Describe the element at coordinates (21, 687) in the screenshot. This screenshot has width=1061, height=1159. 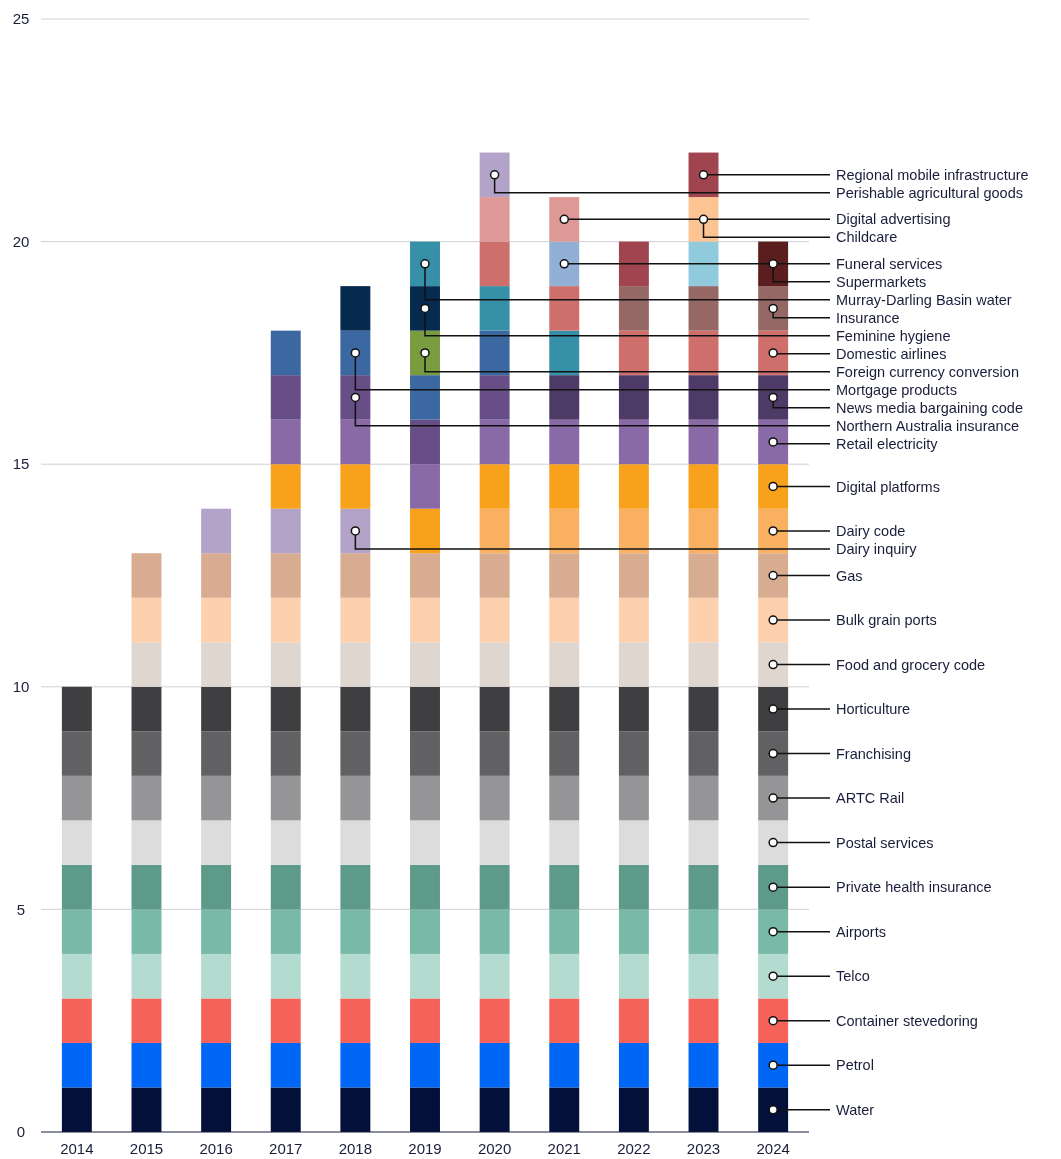
I see `y-tick-label: 10` at that location.